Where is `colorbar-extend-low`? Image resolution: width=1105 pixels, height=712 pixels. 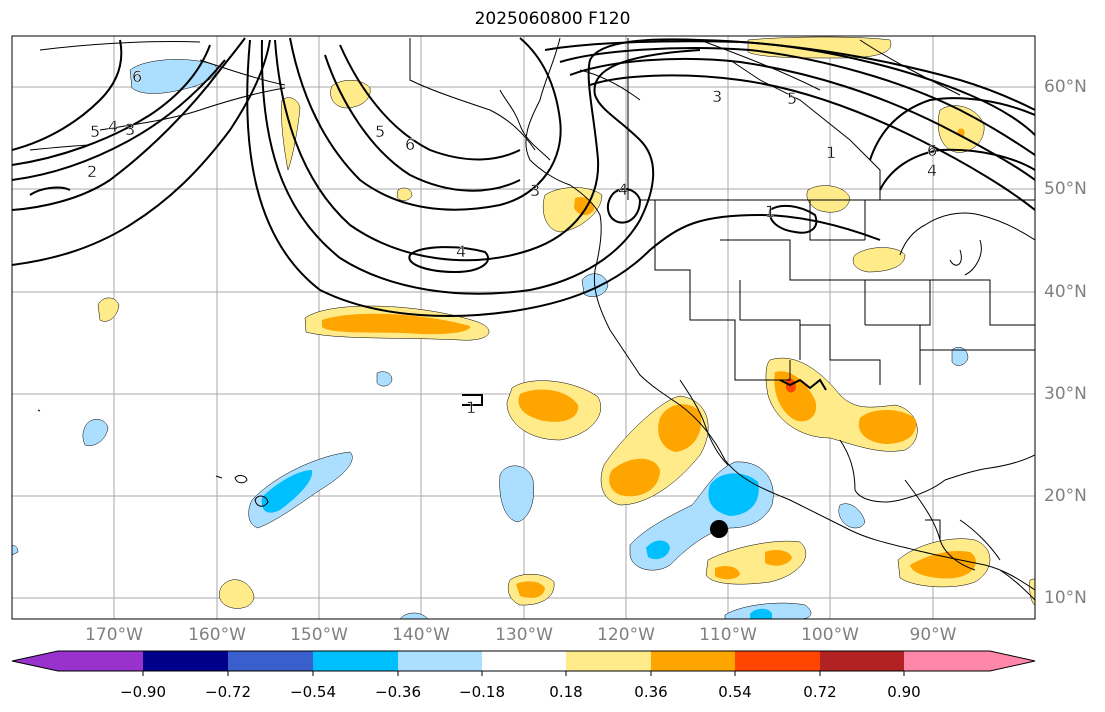 colorbar-extend-low is located at coordinates (35, 661).